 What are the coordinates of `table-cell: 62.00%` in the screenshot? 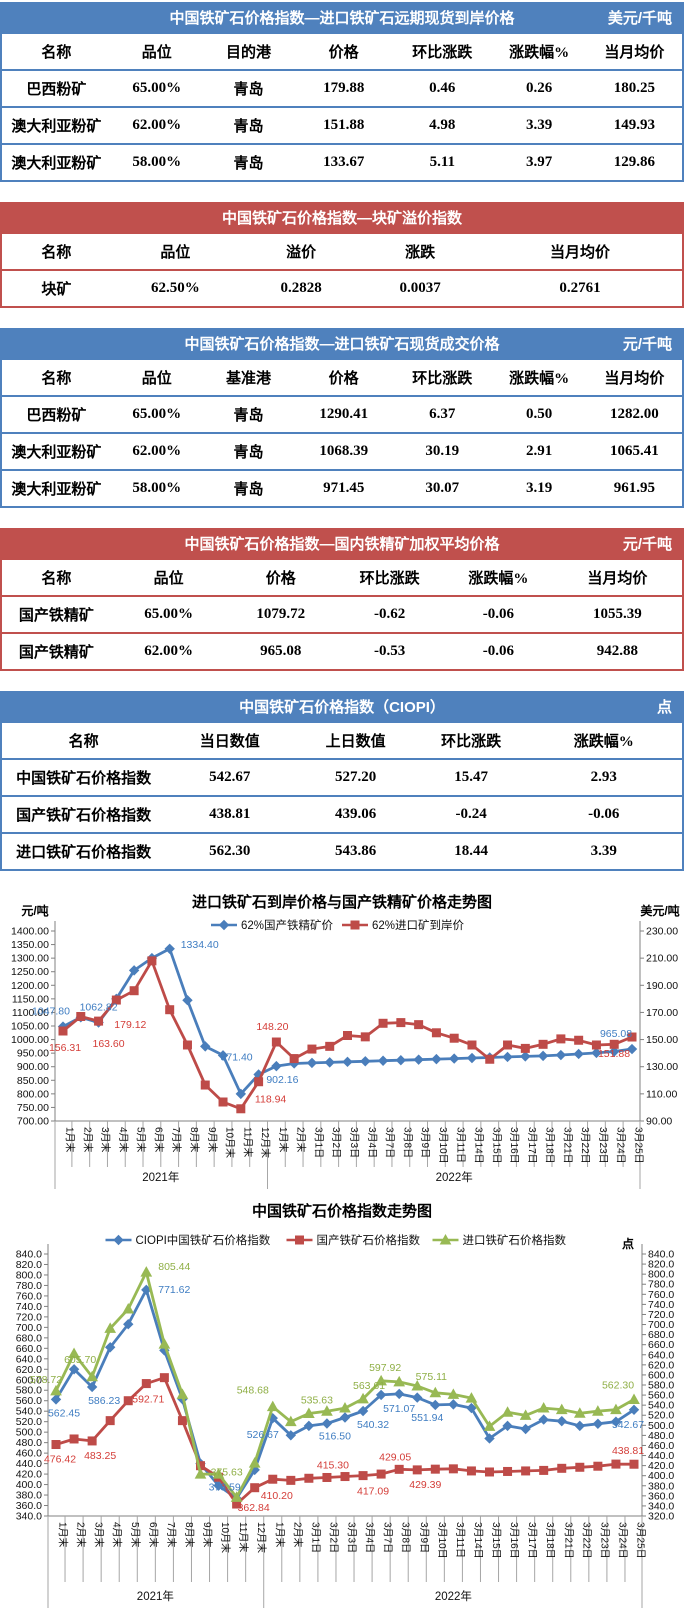 It's located at (168, 651).